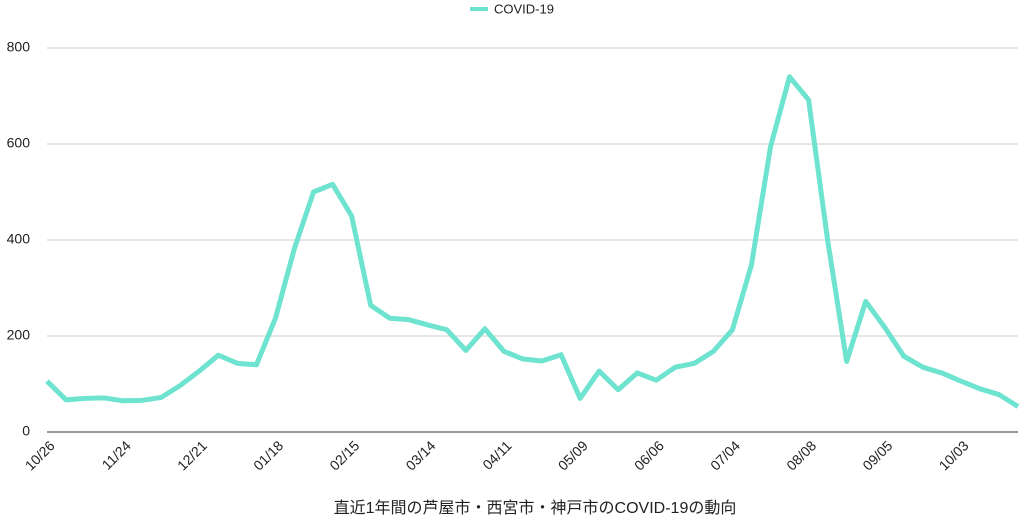 The width and height of the screenshot is (1024, 526). What do you see at coordinates (420, 455) in the screenshot?
I see `x-tick-label: 03/14` at bounding box center [420, 455].